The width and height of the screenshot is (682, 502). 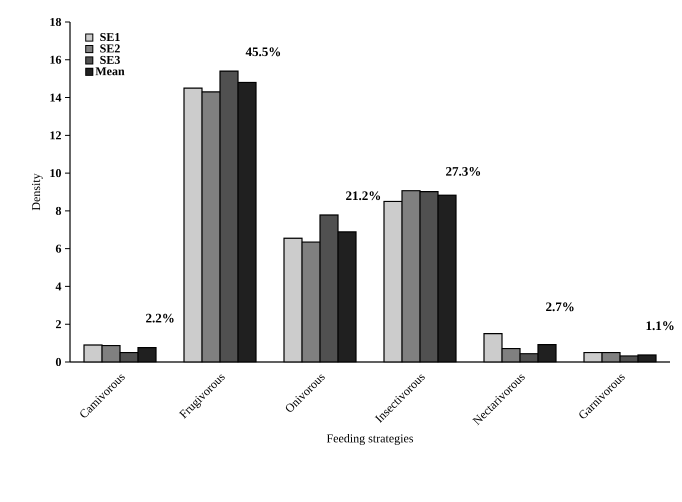 What do you see at coordinates (56, 60) in the screenshot?
I see `y-tick-label: 16` at bounding box center [56, 60].